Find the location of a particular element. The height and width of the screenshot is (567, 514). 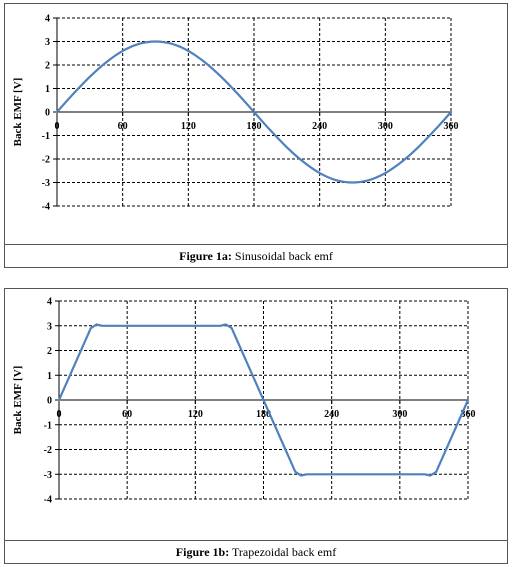

figure-1a-caption: Figure 1a: Sinusoidal back emf is located at coordinates (256, 255).